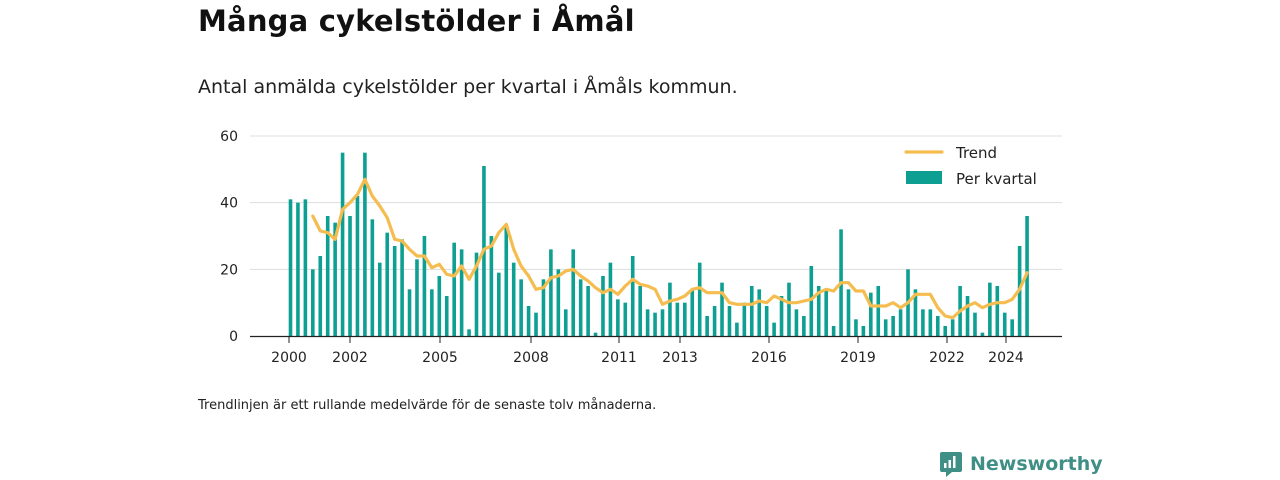 The width and height of the screenshot is (1280, 480). I want to click on brand-logo: Newsworthy, so click(1021, 464).